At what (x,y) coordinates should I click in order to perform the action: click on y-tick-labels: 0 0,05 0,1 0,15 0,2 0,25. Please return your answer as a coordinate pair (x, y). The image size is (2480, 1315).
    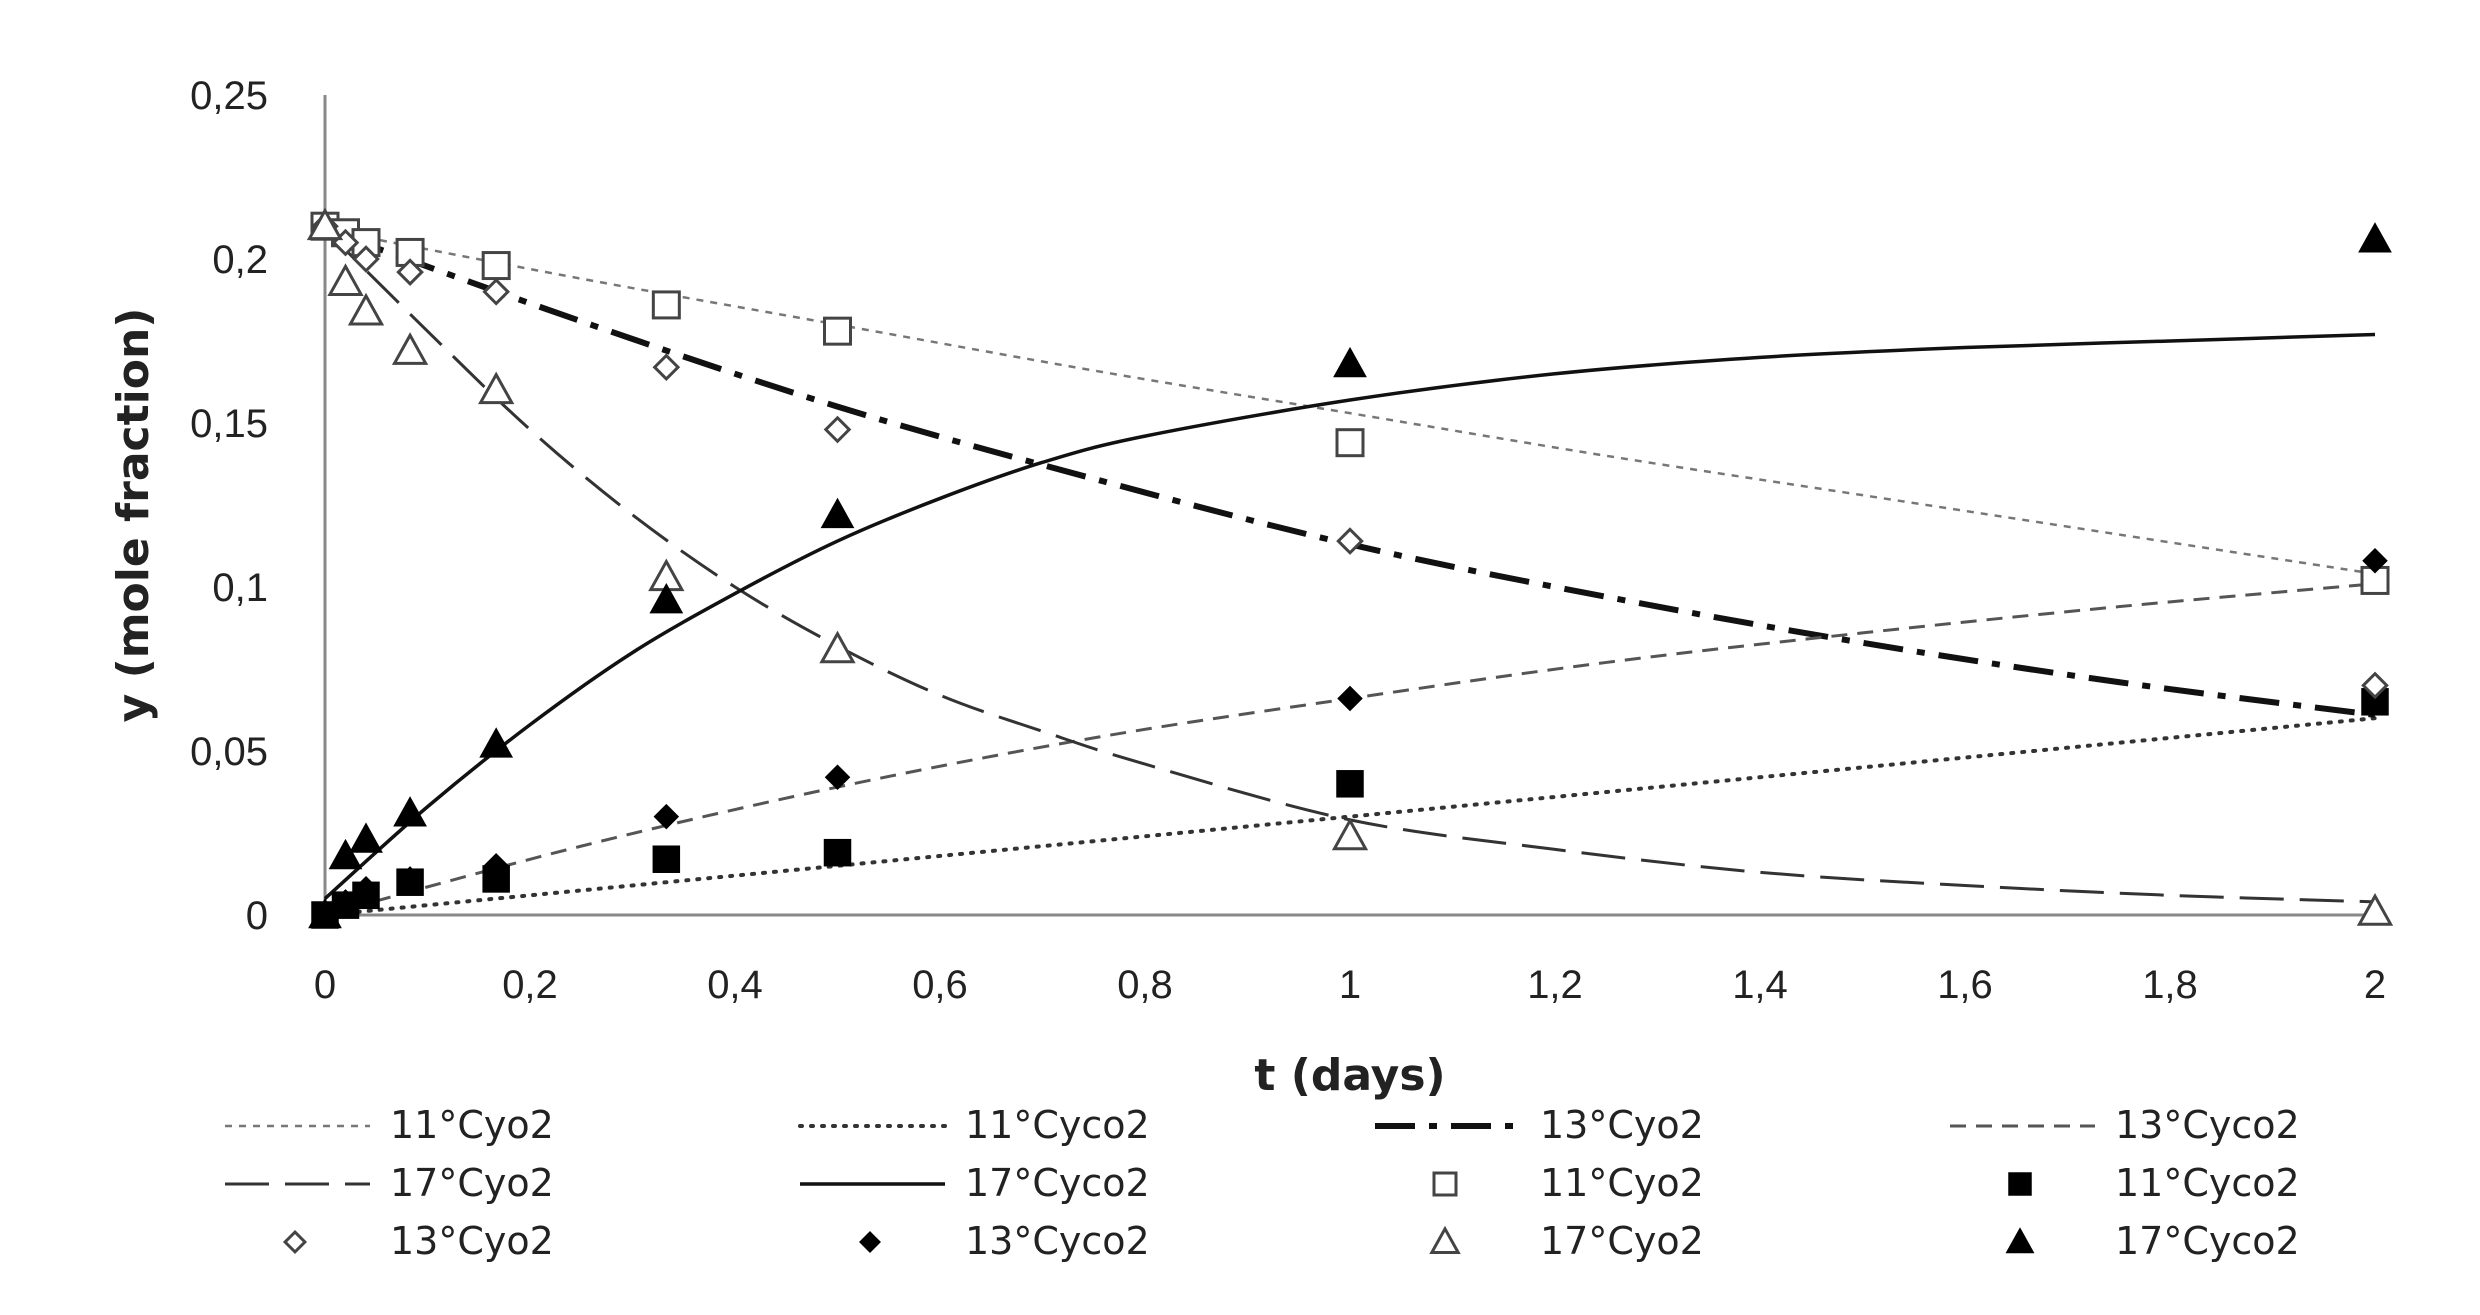
    Looking at the image, I should click on (229, 506).